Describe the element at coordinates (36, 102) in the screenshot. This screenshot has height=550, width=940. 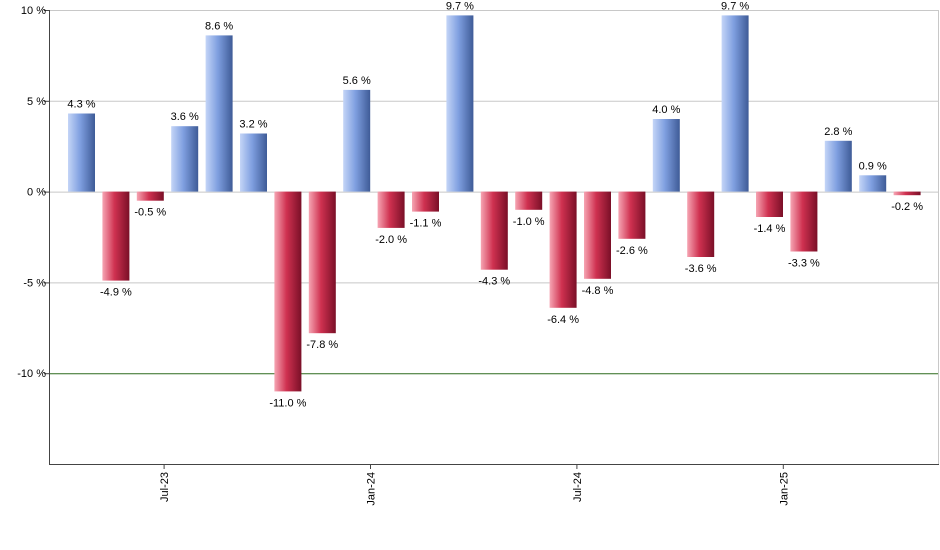
I see `y-tick-label: 5 %` at that location.